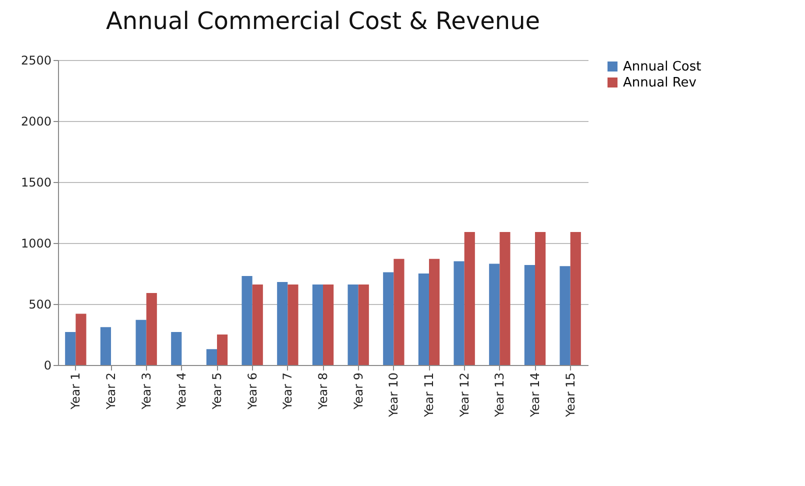 The image size is (805, 486). Describe the element at coordinates (287, 391) in the screenshot. I see `x-tick-label: Year 7` at that location.